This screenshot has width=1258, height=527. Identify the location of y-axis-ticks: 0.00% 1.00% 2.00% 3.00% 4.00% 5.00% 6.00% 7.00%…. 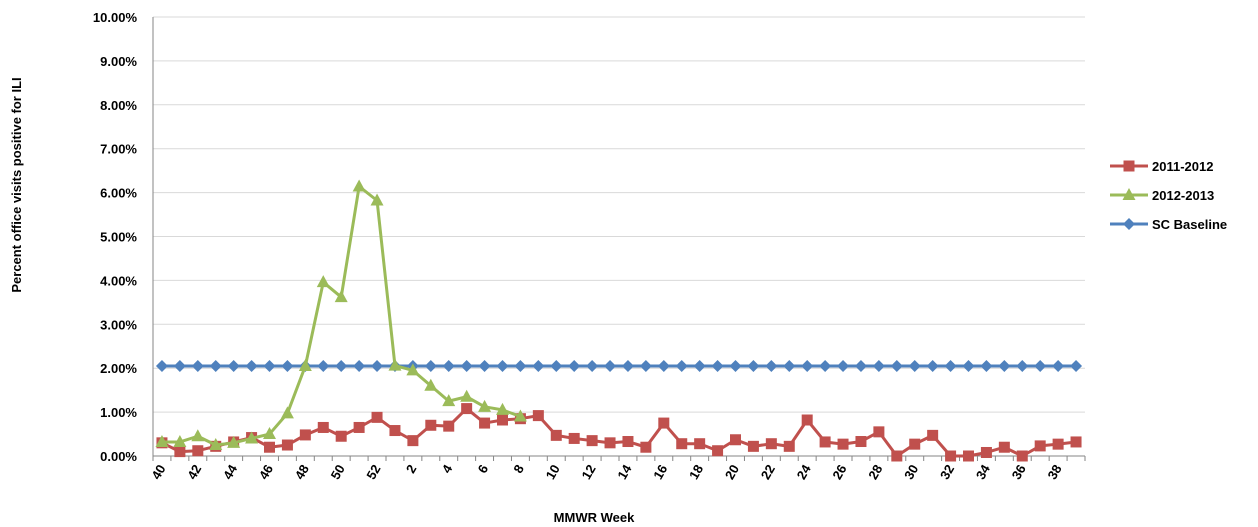
(115, 237).